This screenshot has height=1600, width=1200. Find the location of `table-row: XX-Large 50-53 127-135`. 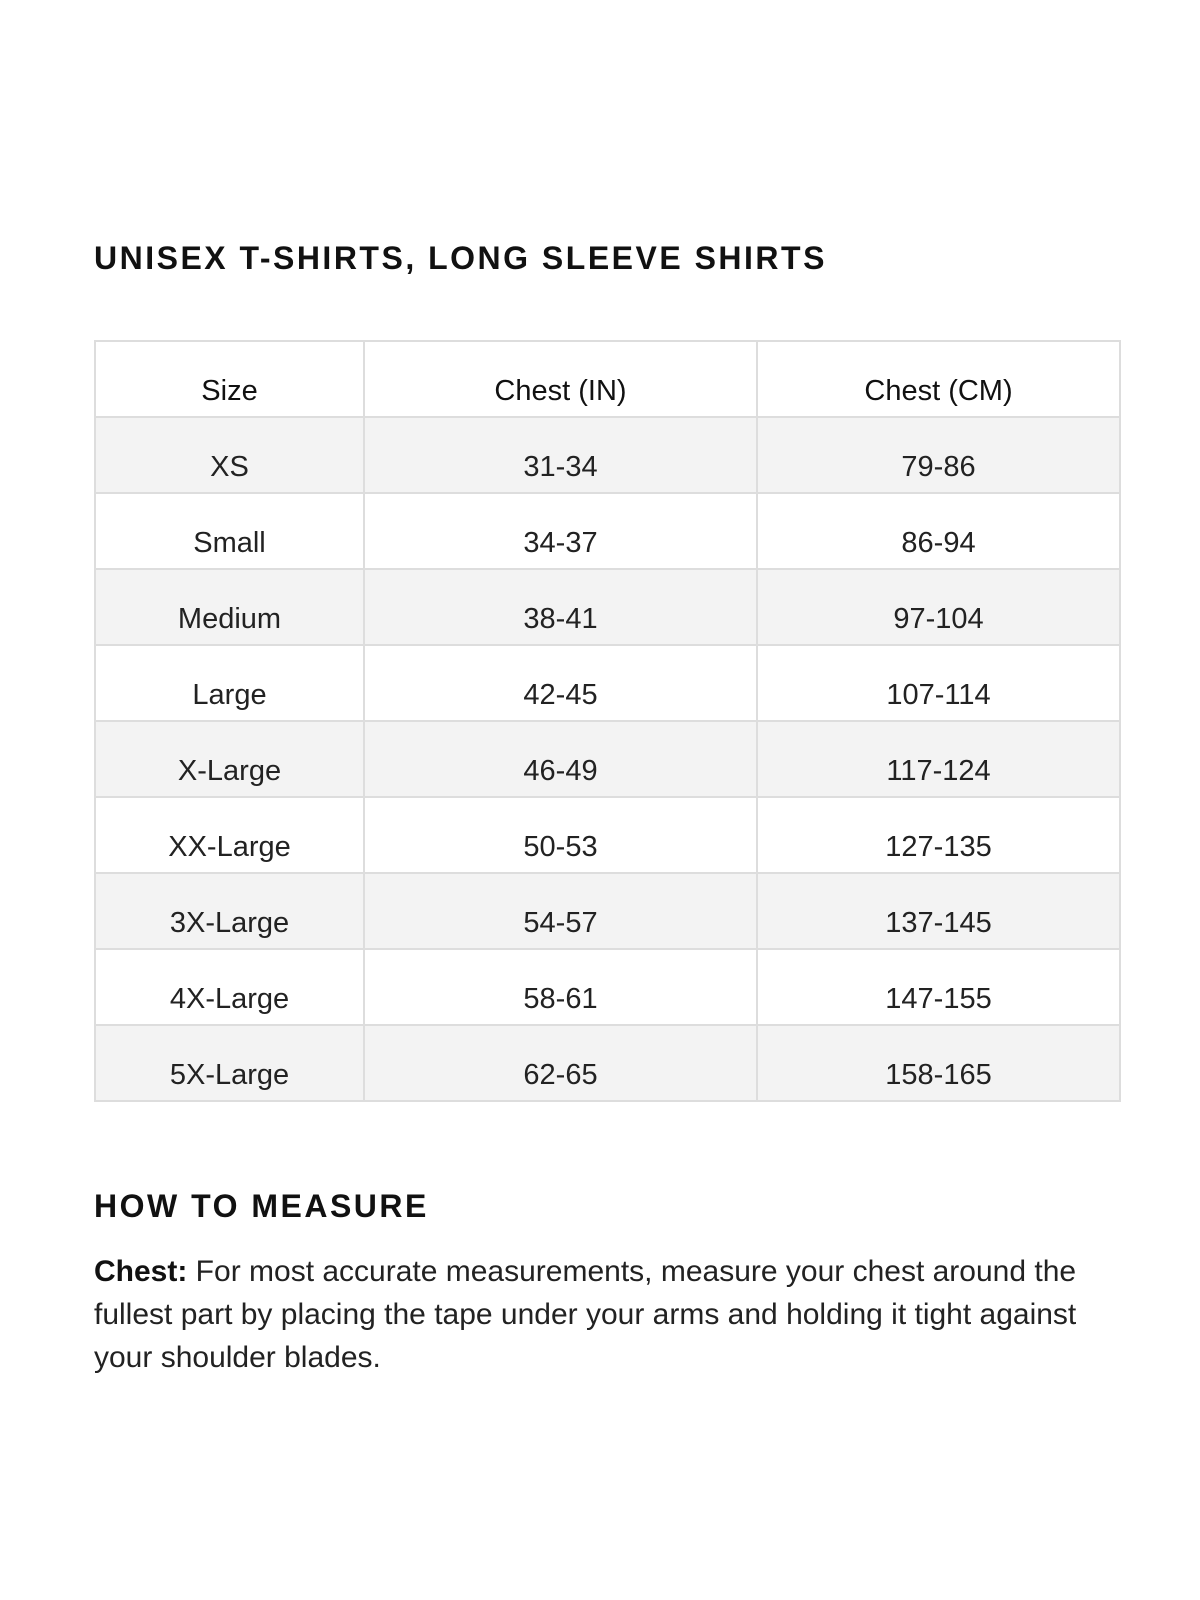

table-row: XX-Large 50-53 127-135 is located at coordinates (607, 835).